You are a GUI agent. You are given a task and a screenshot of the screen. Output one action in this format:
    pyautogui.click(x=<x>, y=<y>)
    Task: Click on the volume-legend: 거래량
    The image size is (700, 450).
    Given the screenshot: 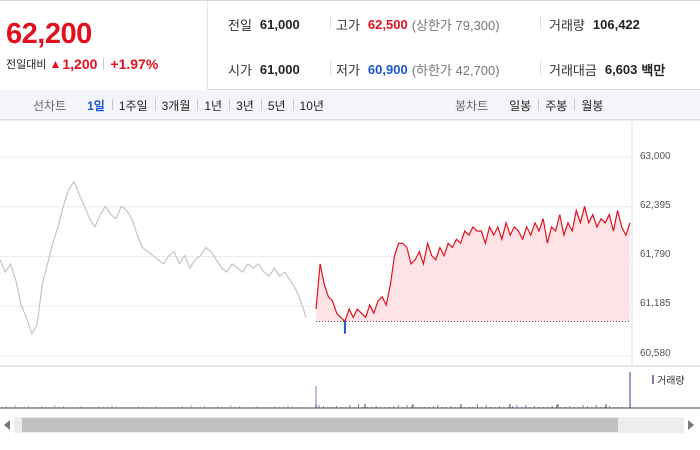 What is the action you would take?
    pyautogui.click(x=668, y=379)
    